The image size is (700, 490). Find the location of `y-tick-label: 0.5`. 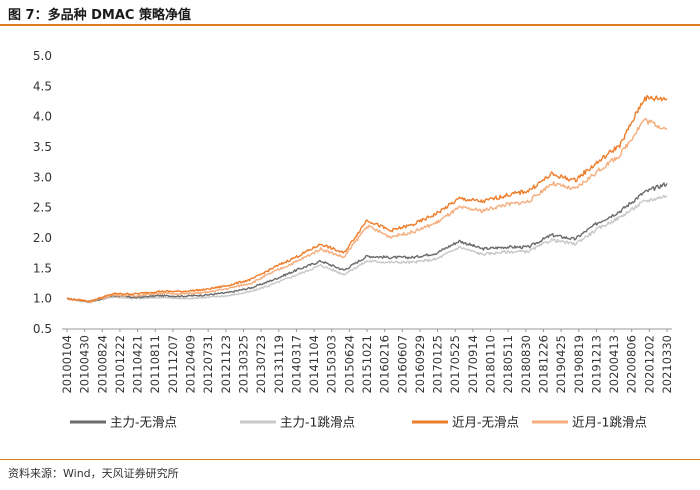

y-tick-label: 0.5 is located at coordinates (42, 329).